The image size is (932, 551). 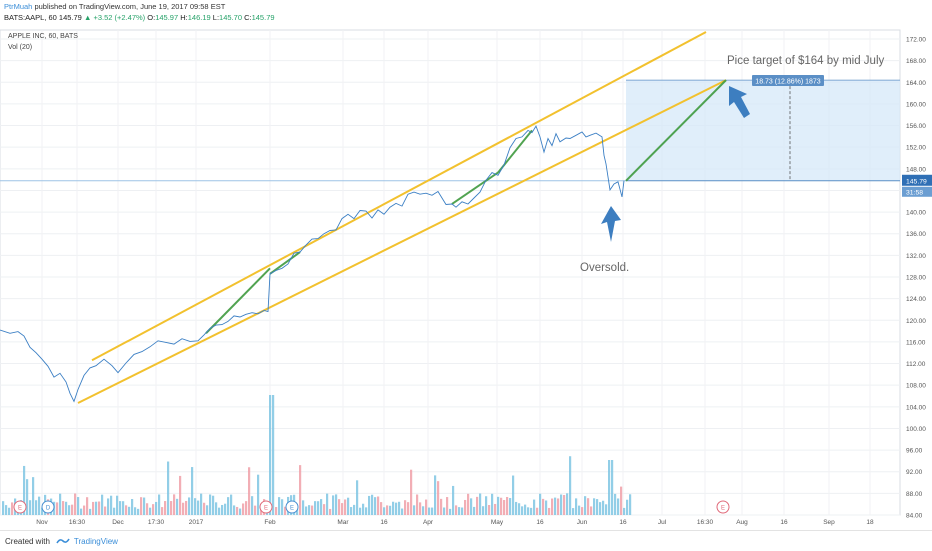 I want to click on y-tick-label: 148.00, so click(x=916, y=169).